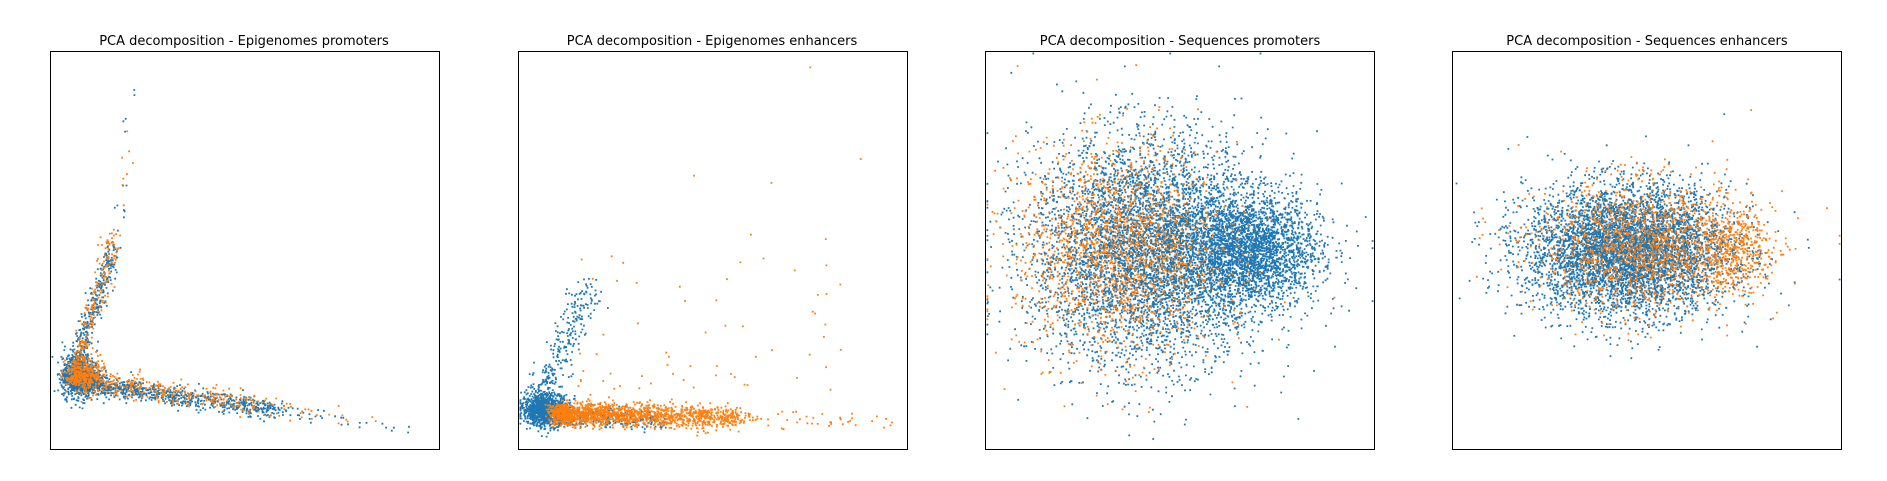  What do you see at coordinates (244, 41) in the screenshot?
I see `panel-title: PCA decomposition - Epigenomes promoters` at bounding box center [244, 41].